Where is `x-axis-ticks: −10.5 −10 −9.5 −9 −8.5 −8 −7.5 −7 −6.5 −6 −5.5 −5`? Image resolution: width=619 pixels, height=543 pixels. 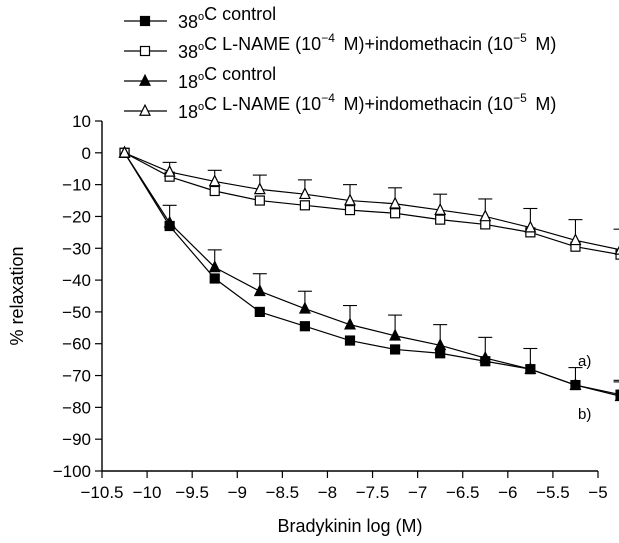 x-axis-ticks: −10.5 −10 −9.5 −9 −8.5 −8 −7.5 −7 −6.5 −6 −5.5 −5 is located at coordinates (344, 486).